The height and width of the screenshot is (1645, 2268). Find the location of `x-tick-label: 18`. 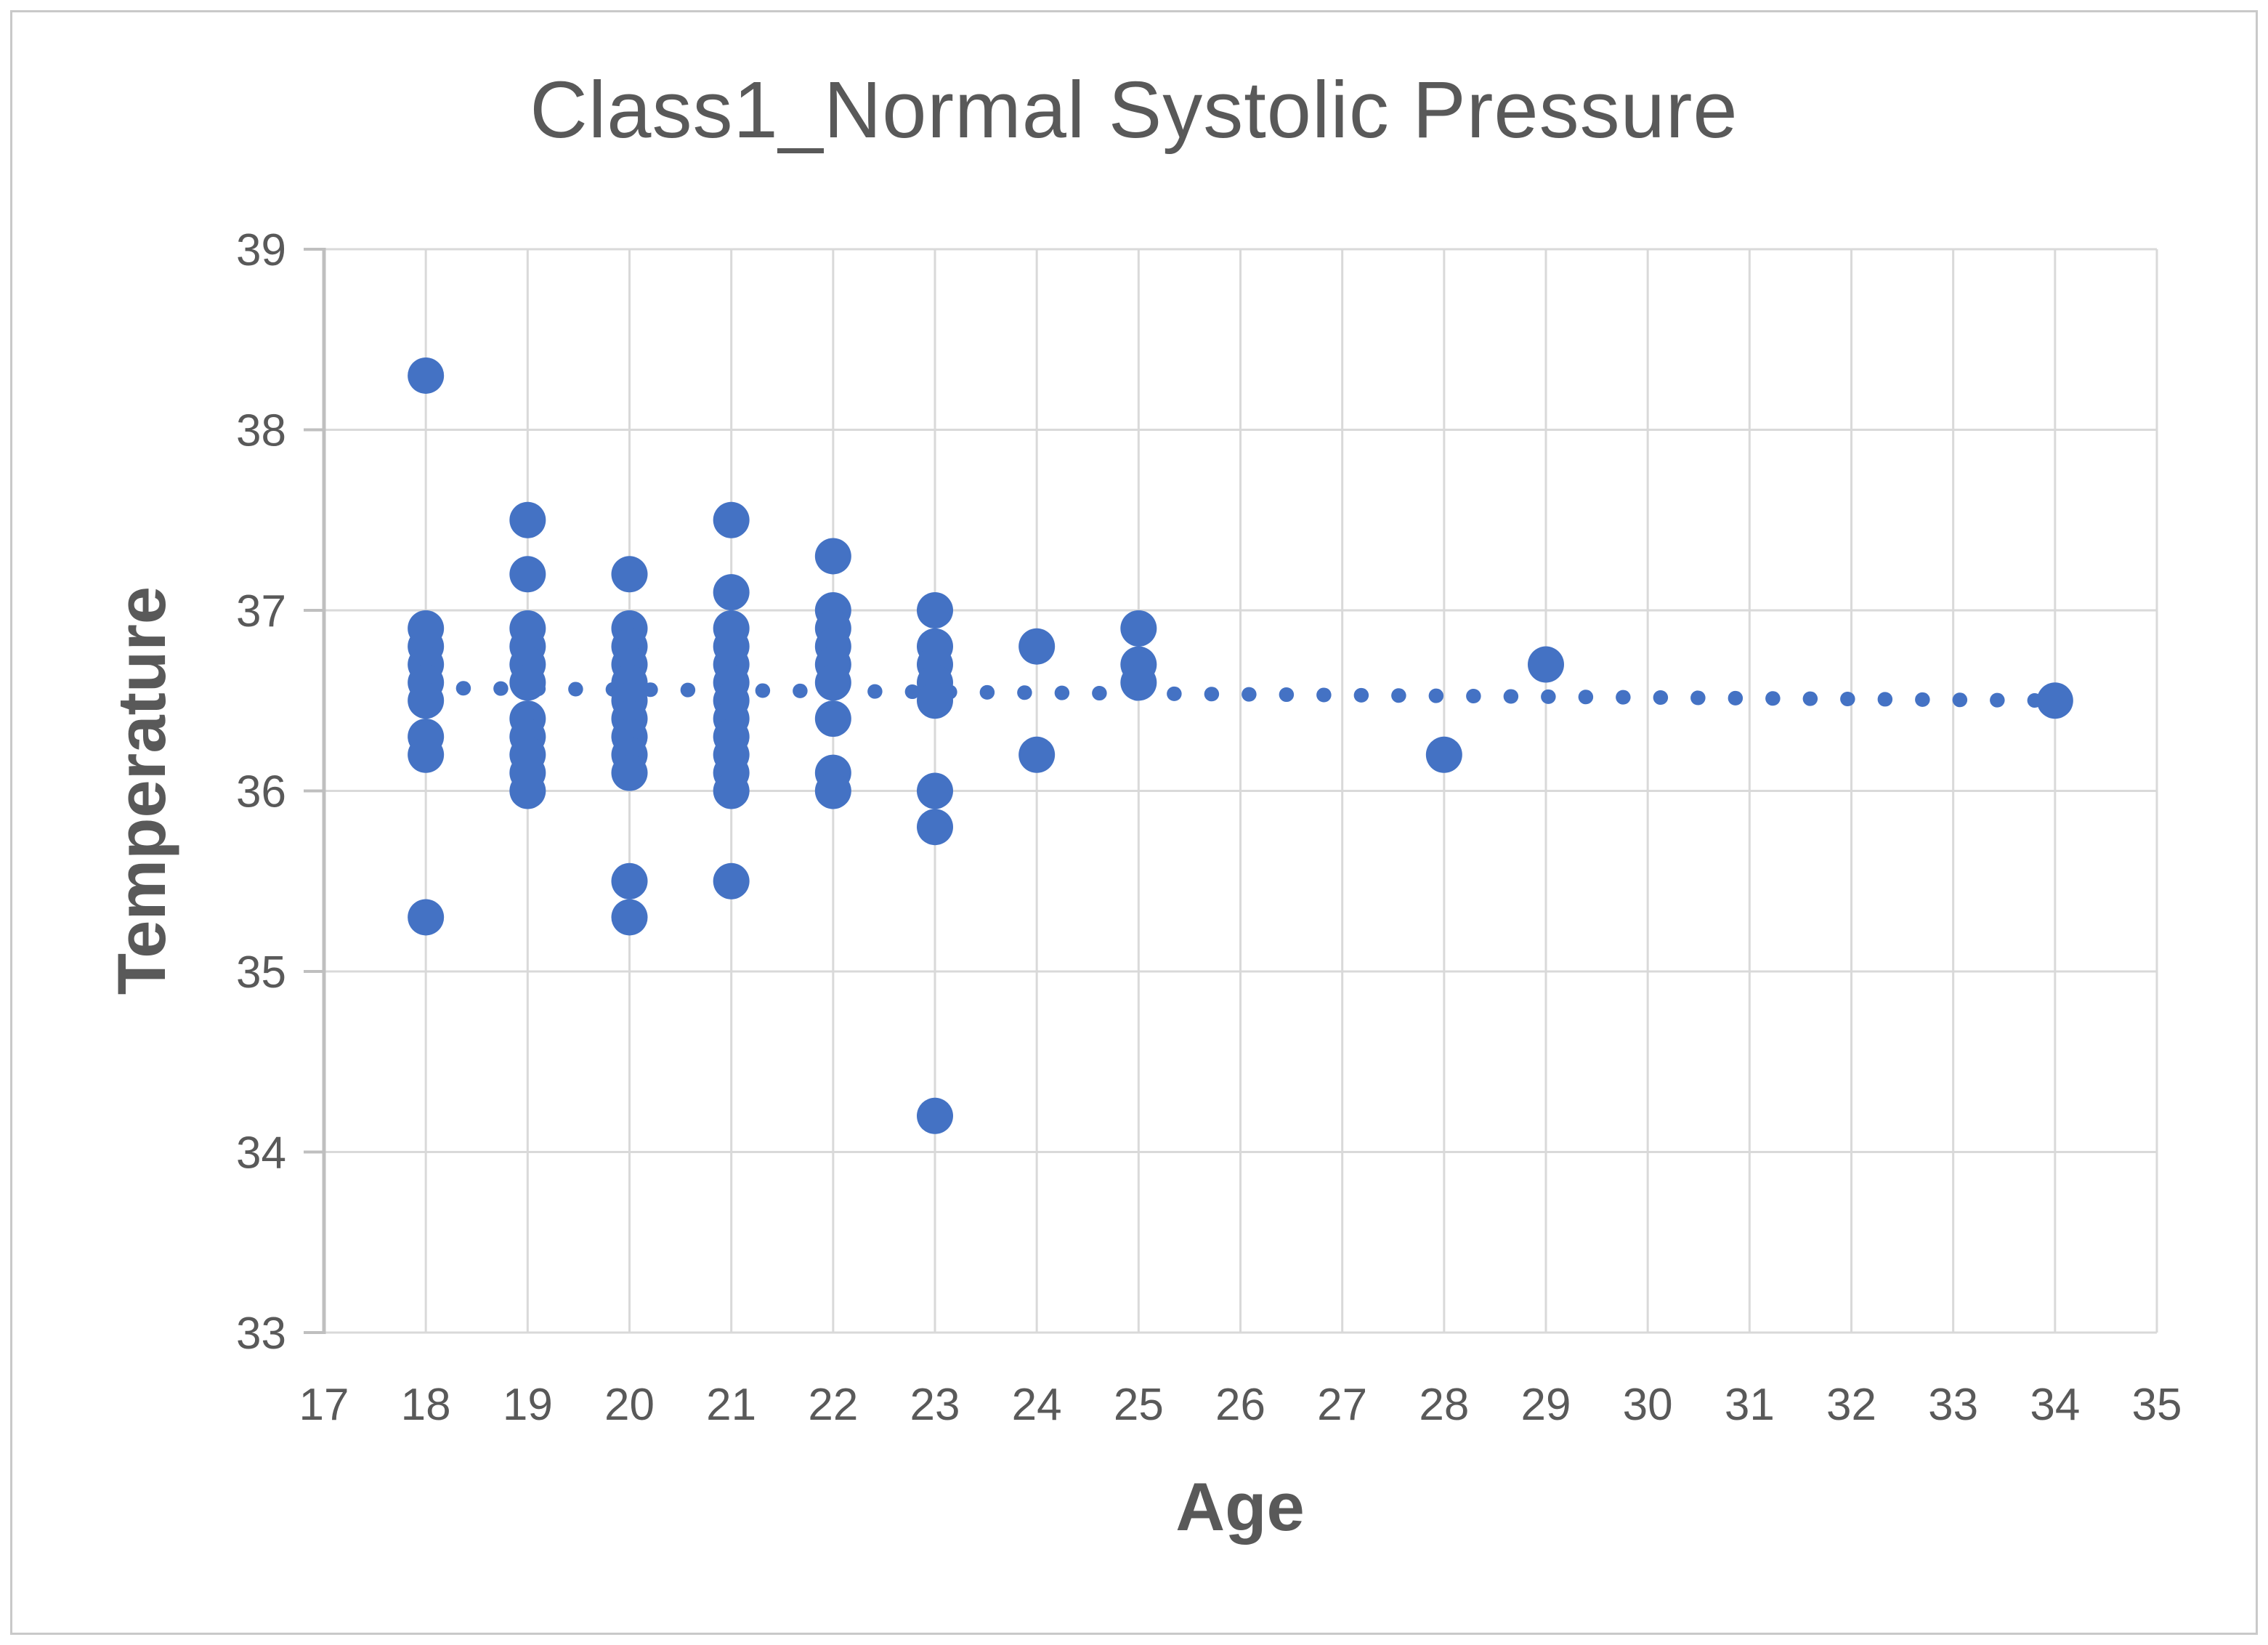

x-tick-label: 18 is located at coordinates (426, 1405).